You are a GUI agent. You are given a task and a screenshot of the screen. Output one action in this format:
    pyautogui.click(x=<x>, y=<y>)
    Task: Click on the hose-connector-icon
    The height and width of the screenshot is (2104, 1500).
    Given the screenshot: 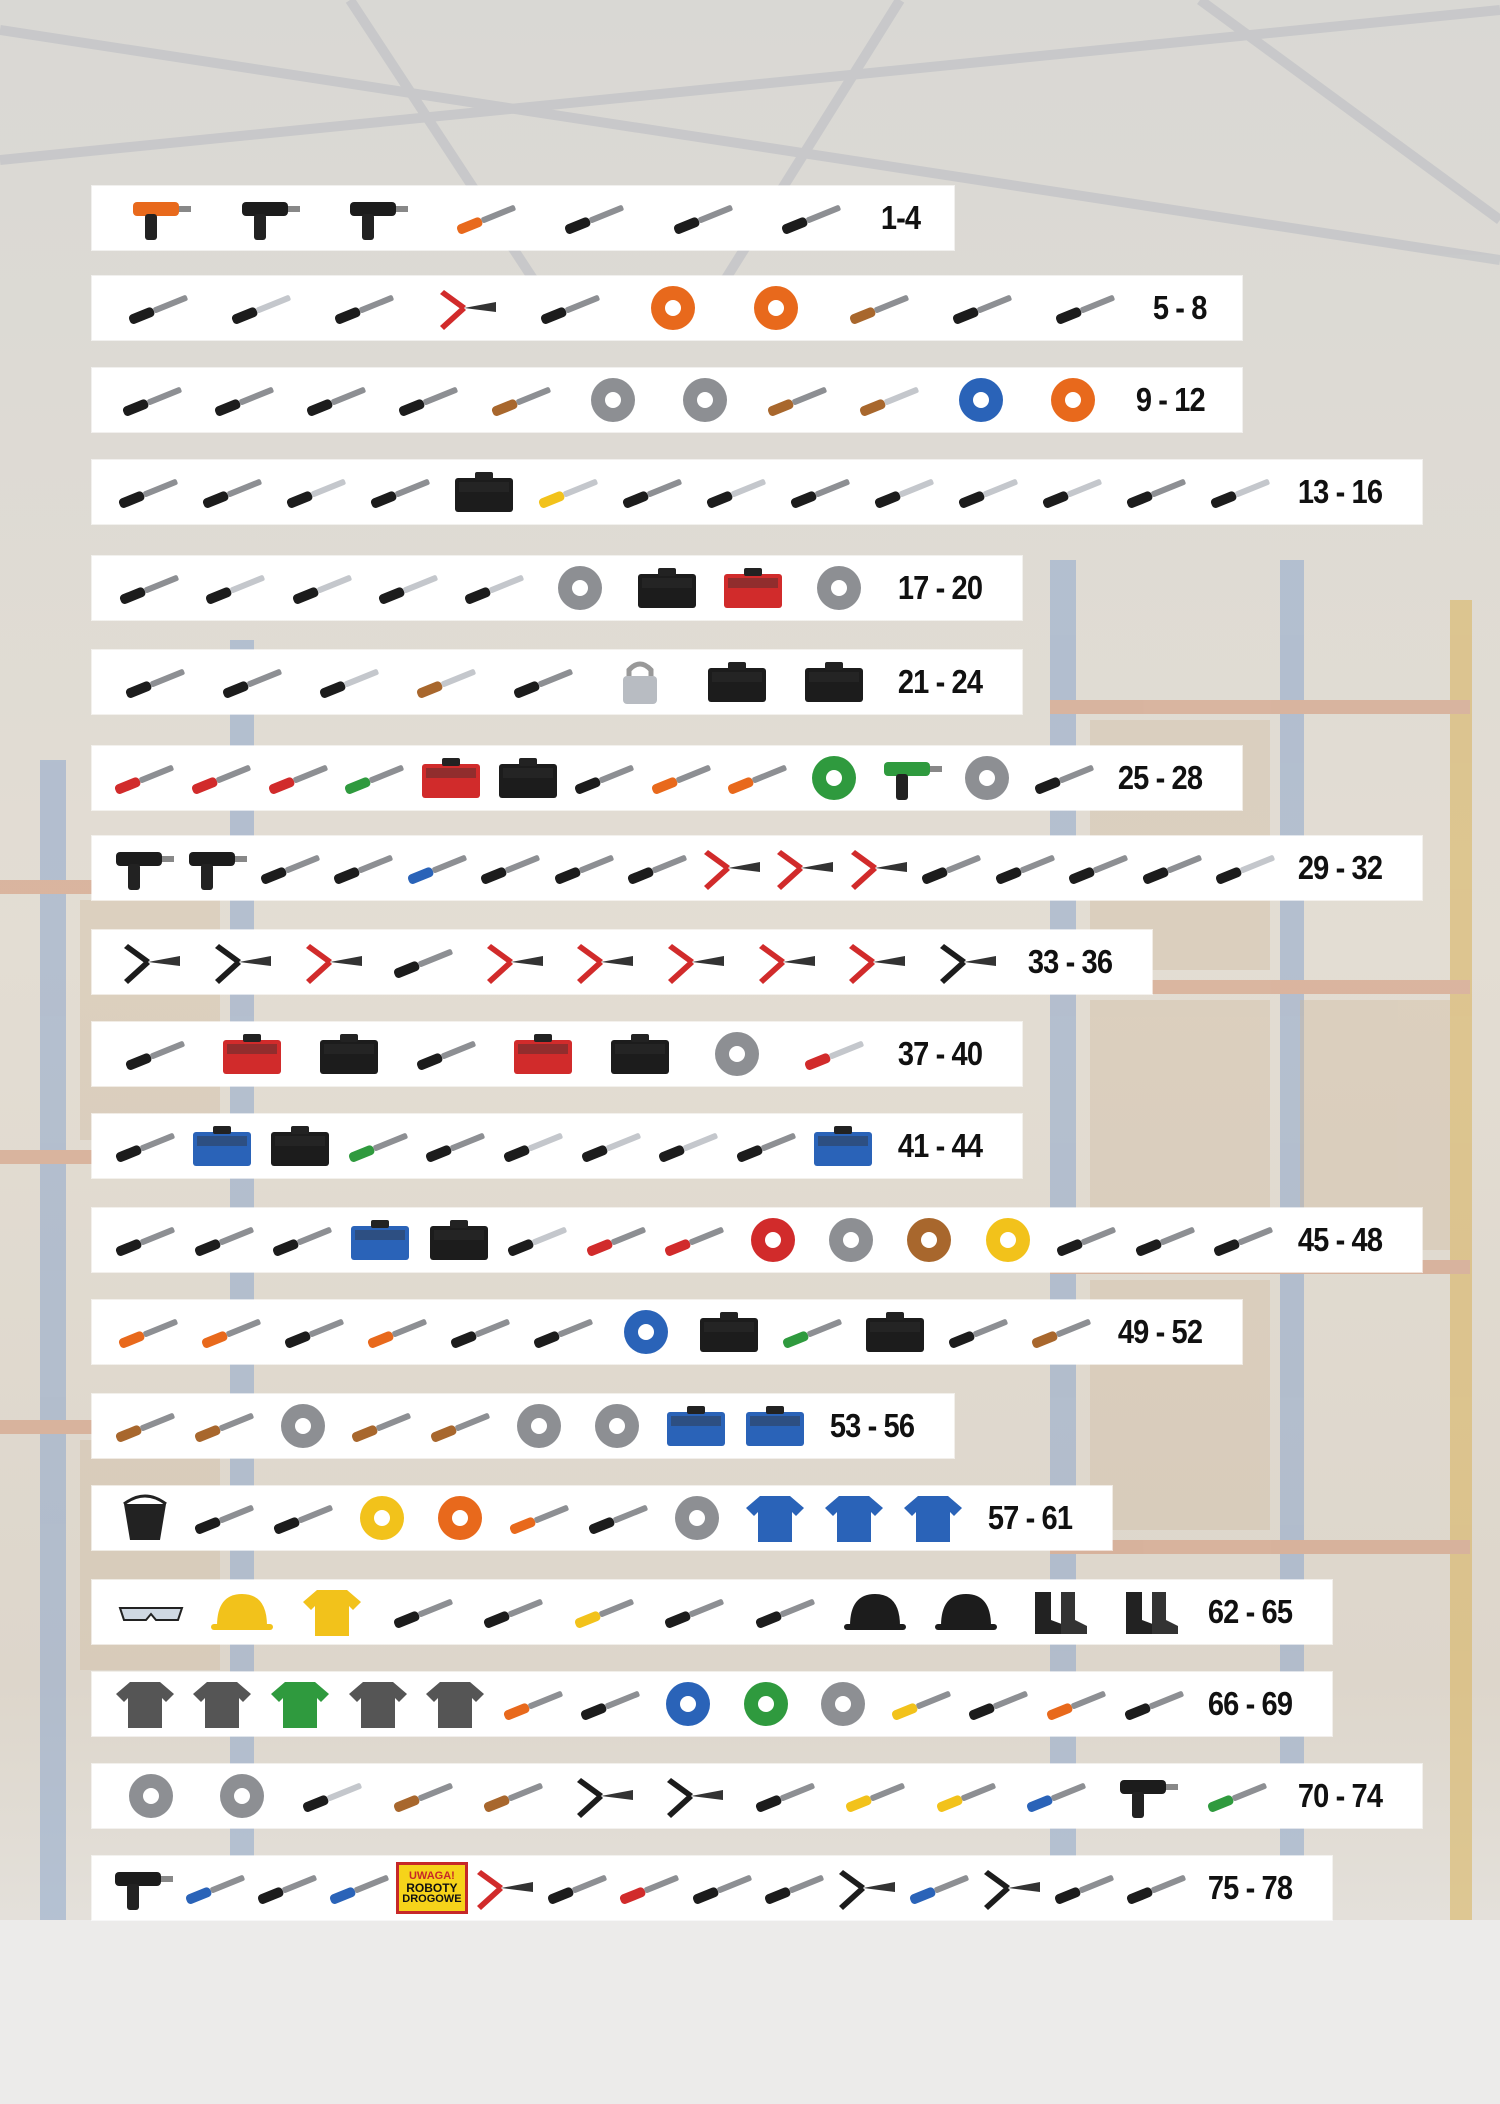 What is the action you would take?
    pyautogui.click(x=875, y=1796)
    